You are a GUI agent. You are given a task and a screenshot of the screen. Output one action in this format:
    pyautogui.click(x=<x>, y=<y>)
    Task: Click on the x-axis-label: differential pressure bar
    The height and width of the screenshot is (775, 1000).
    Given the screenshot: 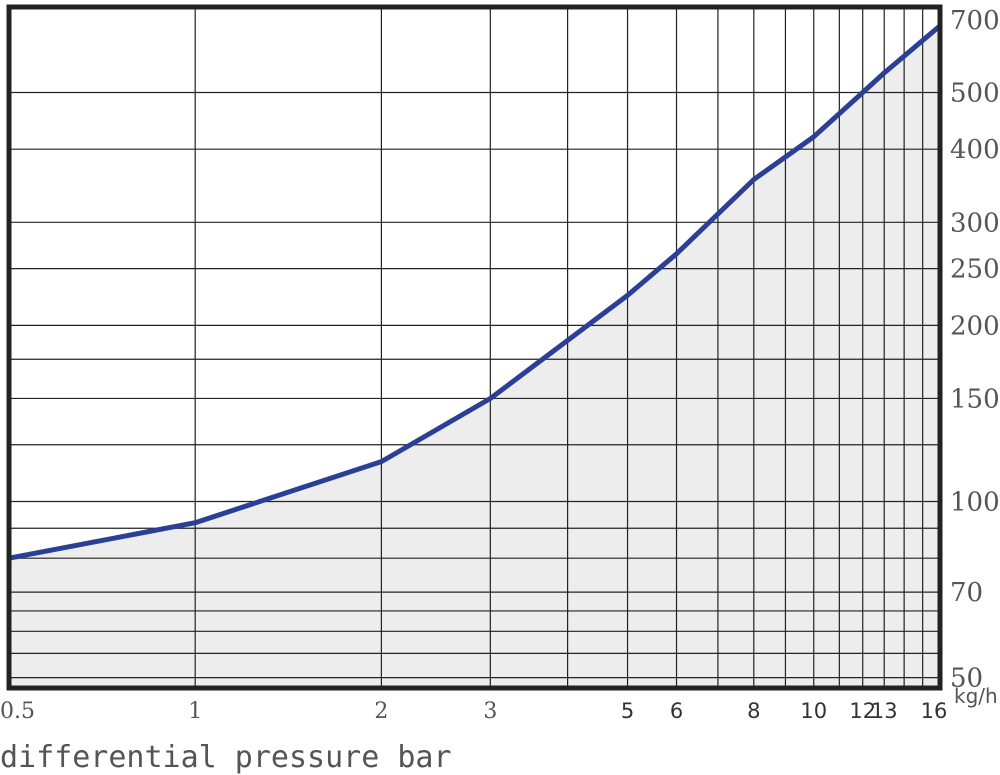 What is the action you would take?
    pyautogui.click(x=226, y=757)
    